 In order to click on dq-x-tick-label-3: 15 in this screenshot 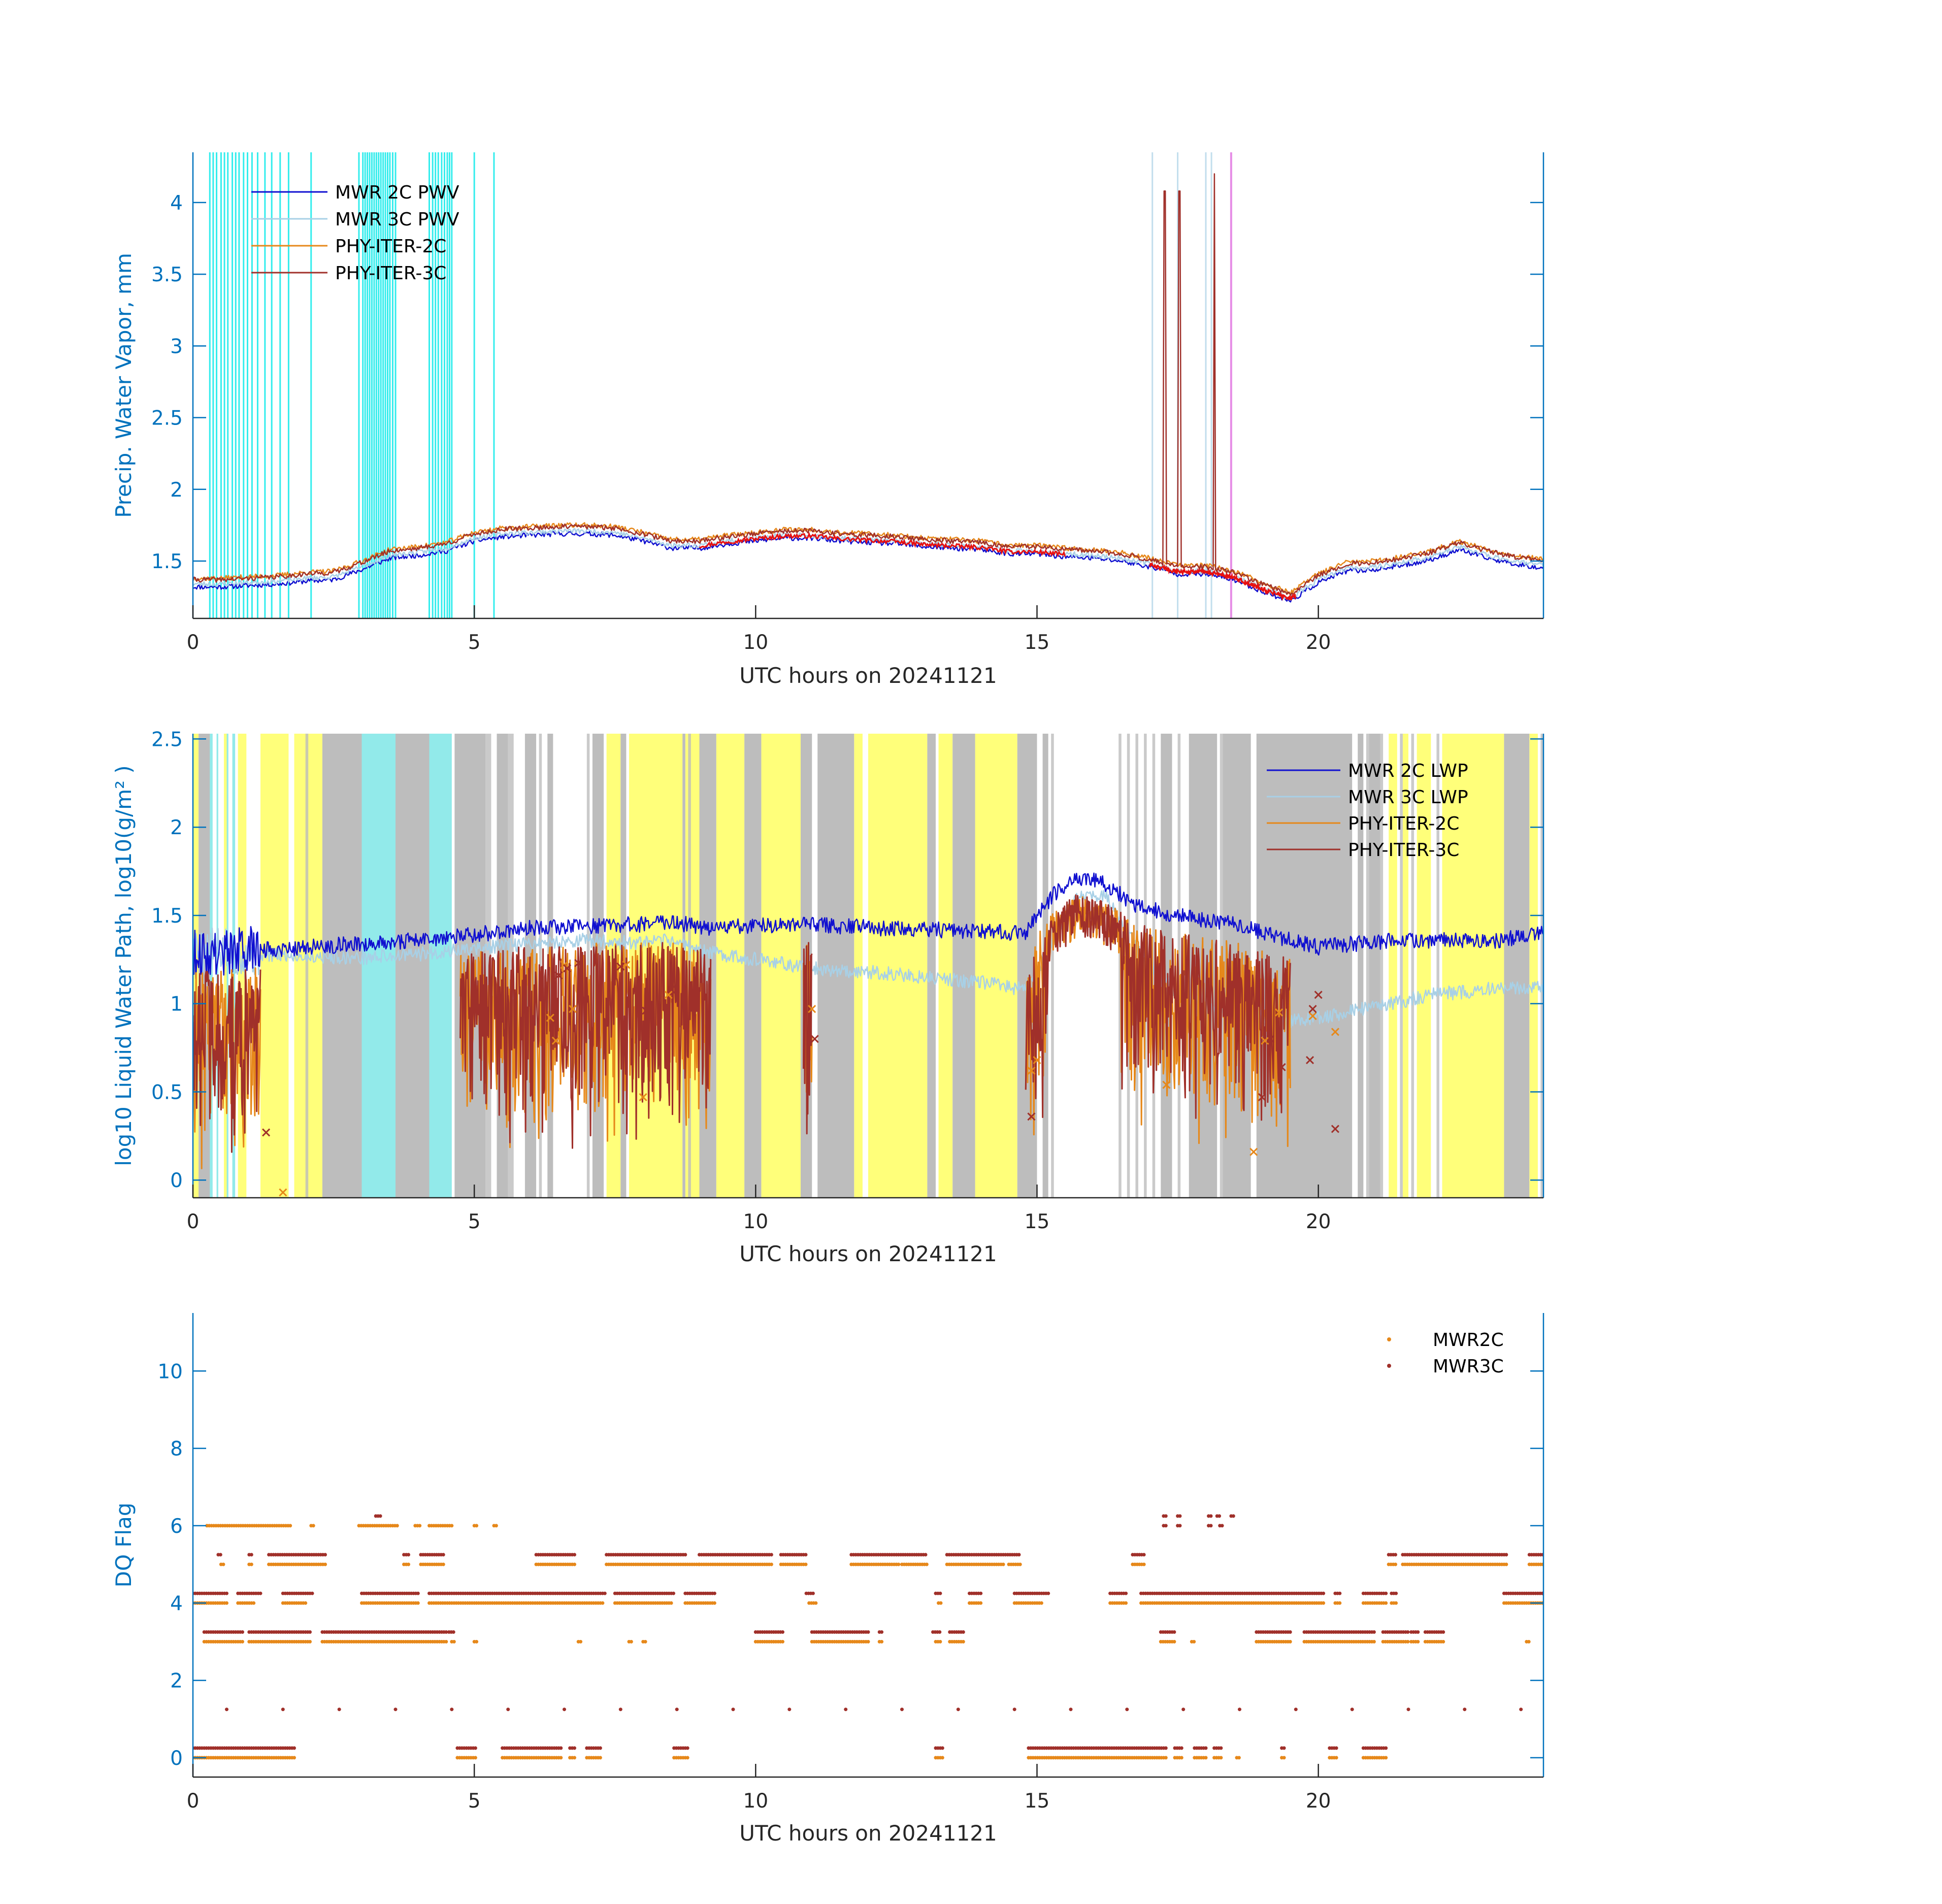, I will do `click(1037, 1802)`.